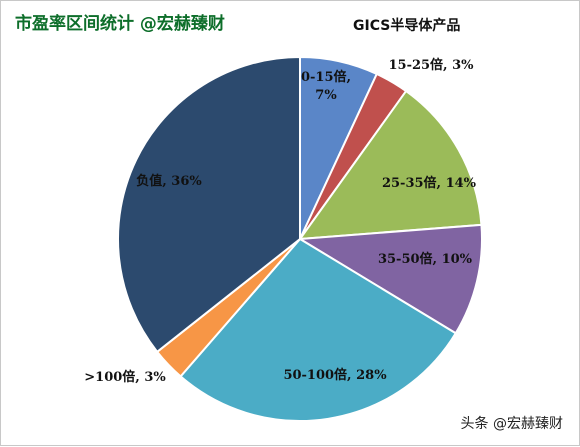 Image resolution: width=580 pixels, height=447 pixels. What do you see at coordinates (335, 375) in the screenshot?
I see `slice-label-4: 50-100倍, 28%` at bounding box center [335, 375].